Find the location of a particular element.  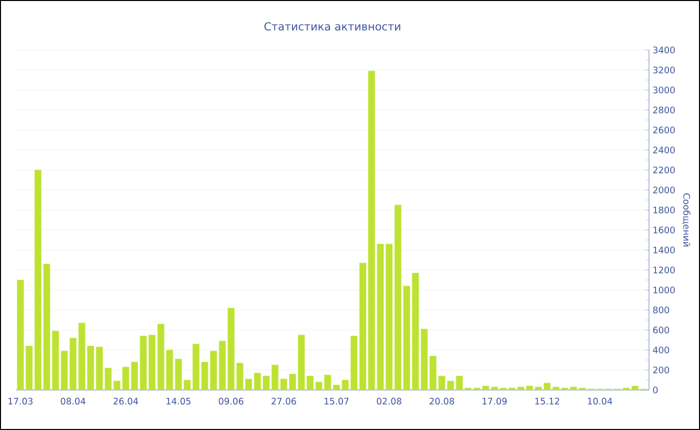

y-tick-label: 1600 is located at coordinates (664, 230).